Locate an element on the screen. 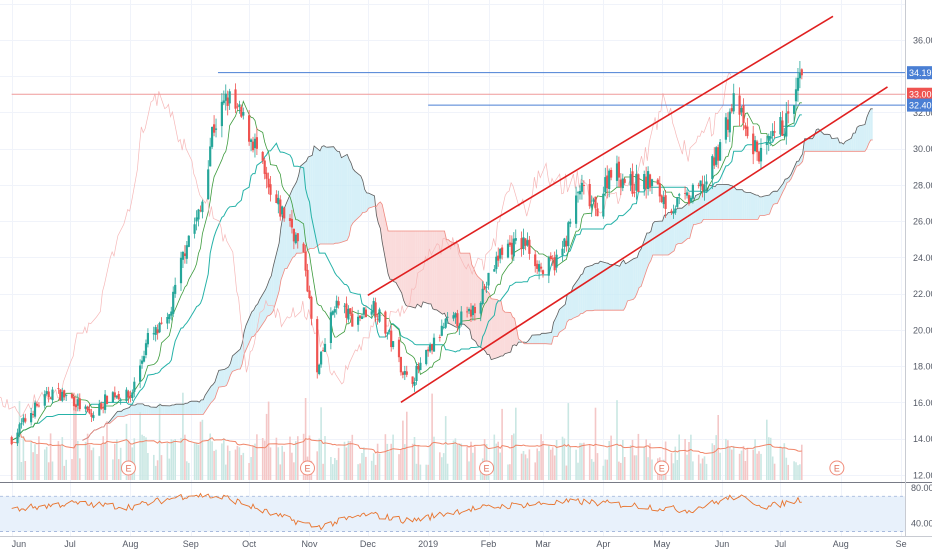 The width and height of the screenshot is (932, 550). x-tick-14: Aug is located at coordinates (841, 544).